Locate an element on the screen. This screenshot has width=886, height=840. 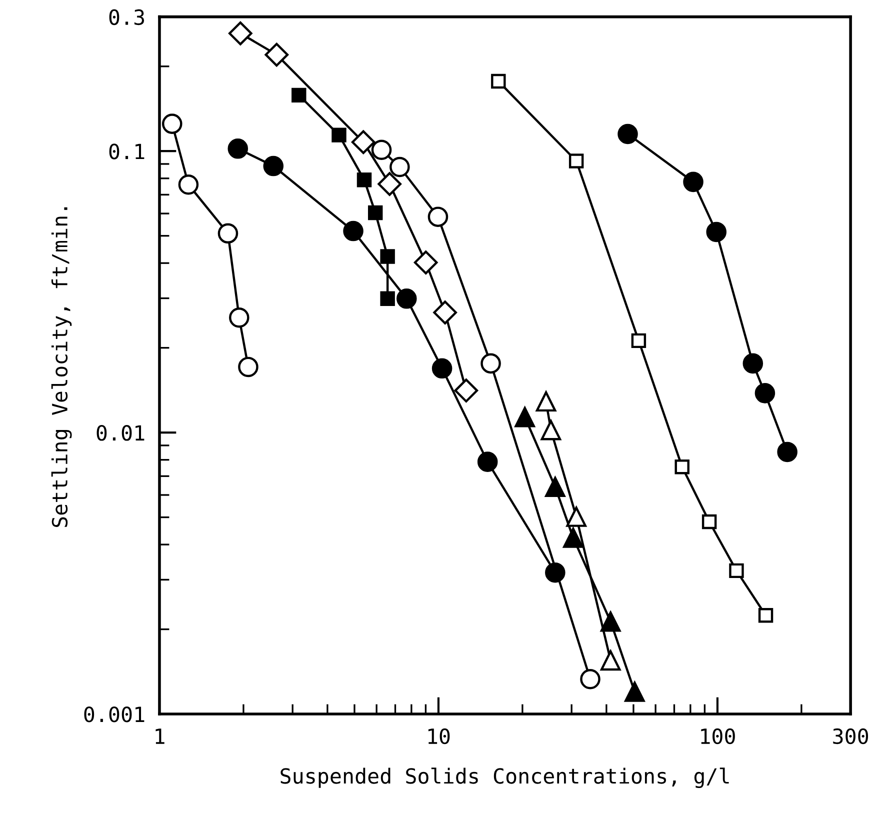
y-tick-label: 0.1 is located at coordinates (126, 152).